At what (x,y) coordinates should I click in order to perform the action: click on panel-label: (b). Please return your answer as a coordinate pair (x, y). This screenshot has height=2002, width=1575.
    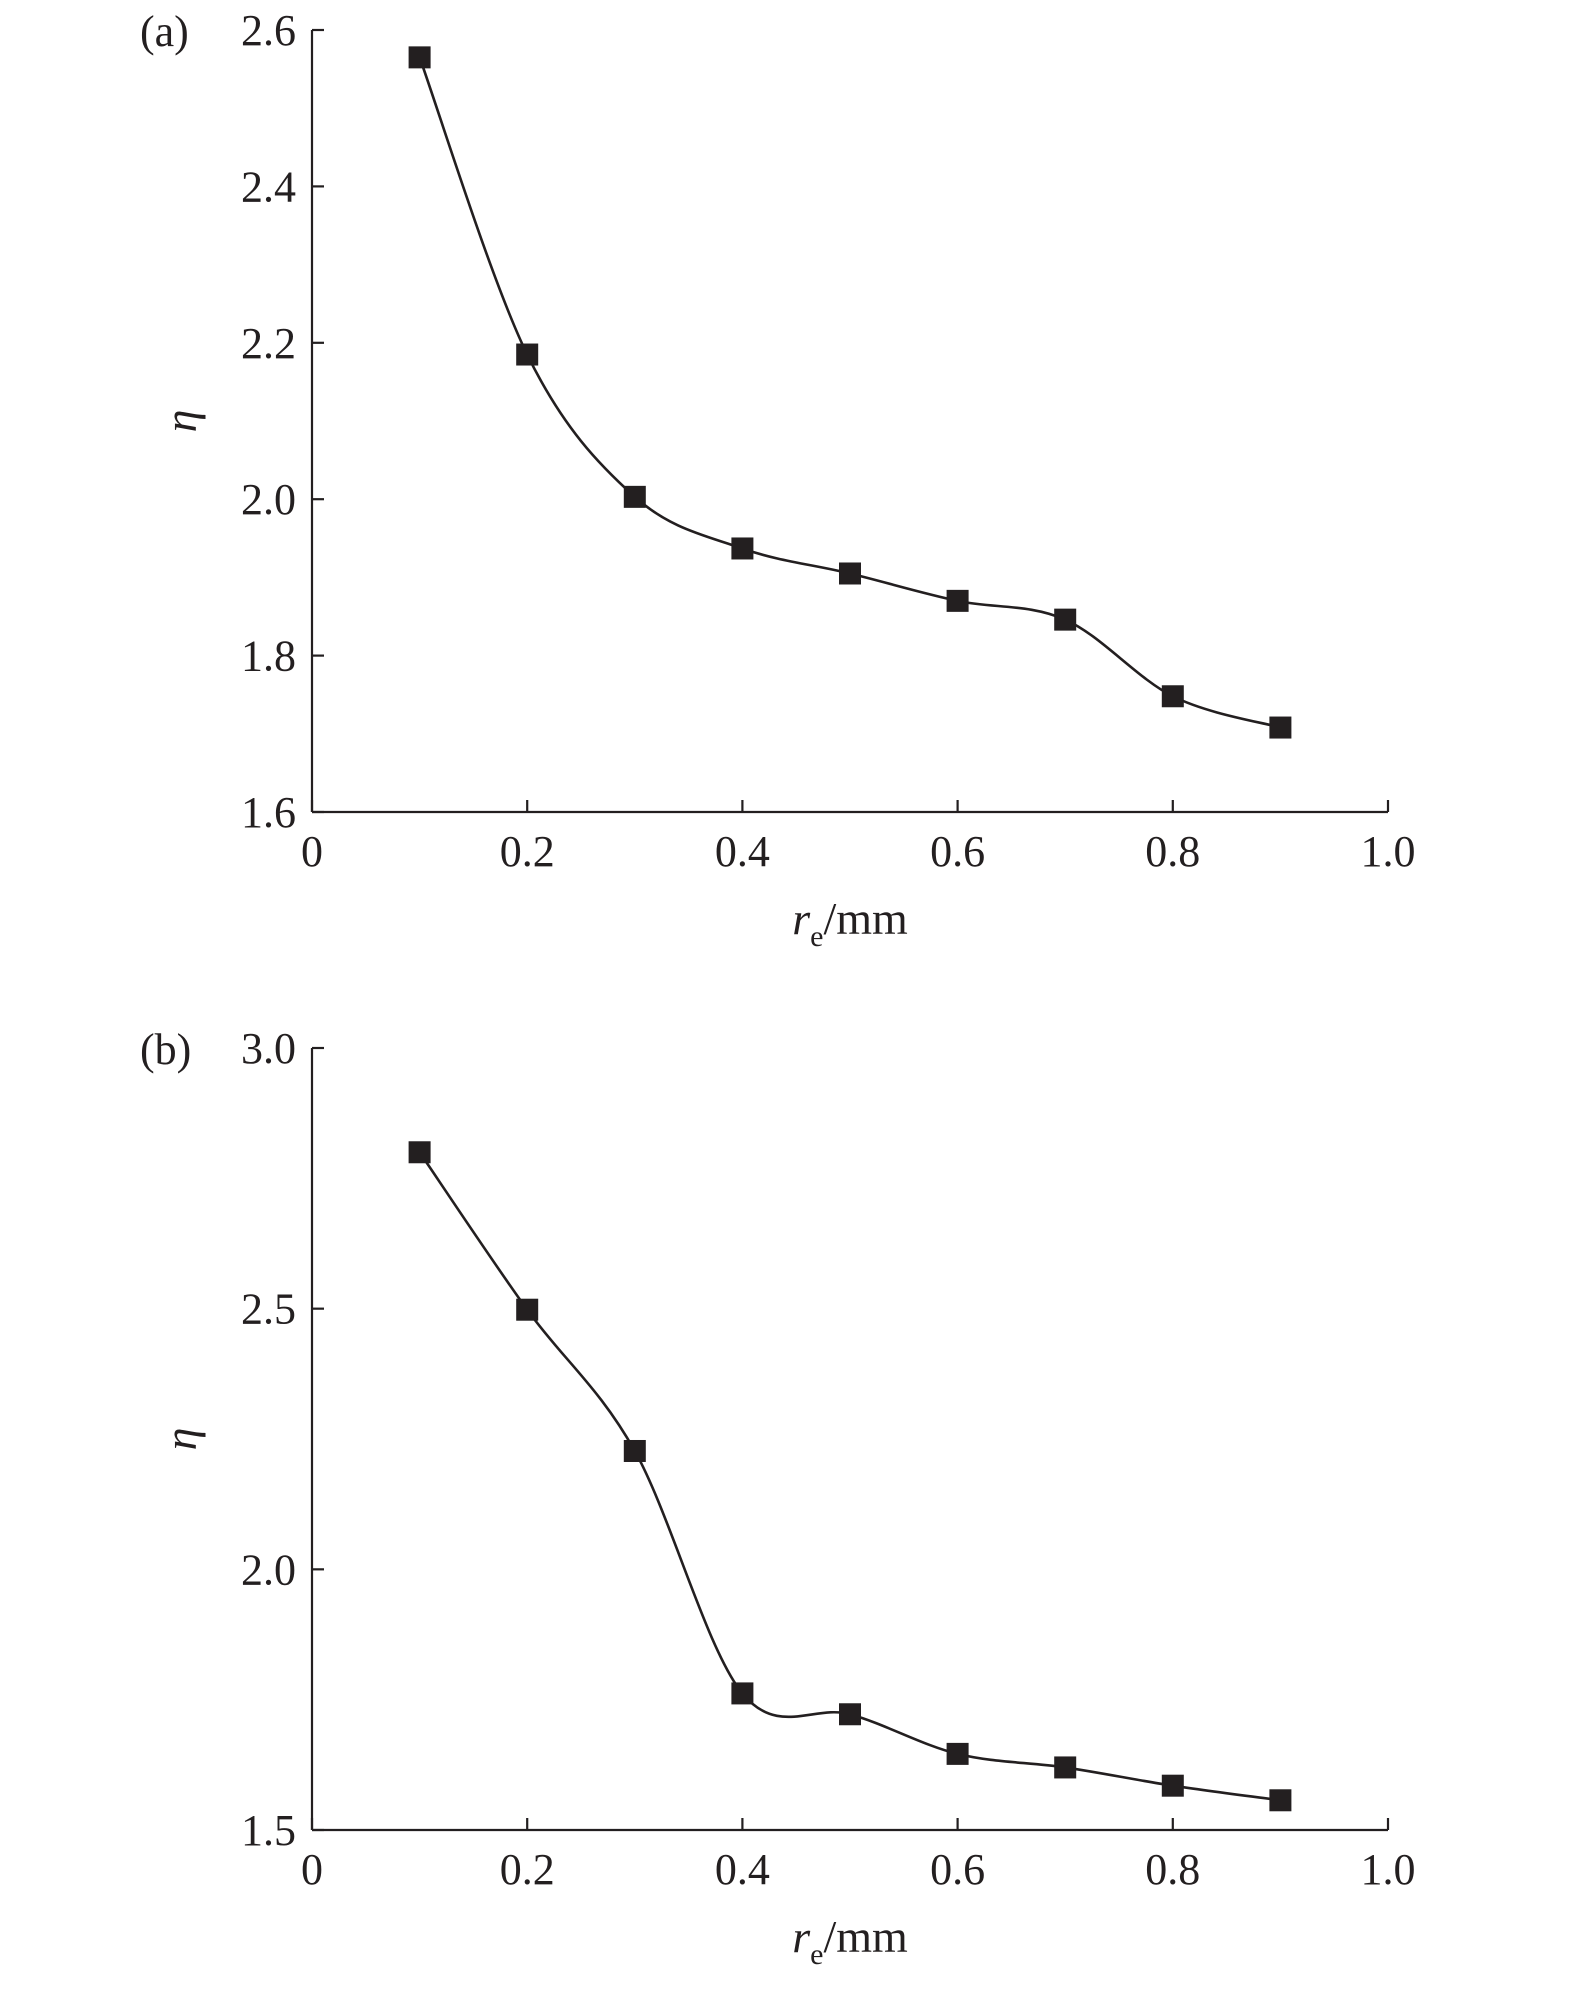
    Looking at the image, I should click on (165, 1049).